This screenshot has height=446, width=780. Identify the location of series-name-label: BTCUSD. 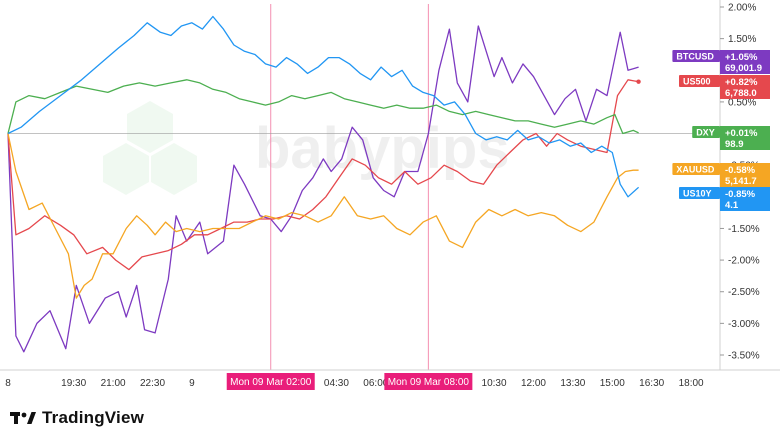
(695, 57).